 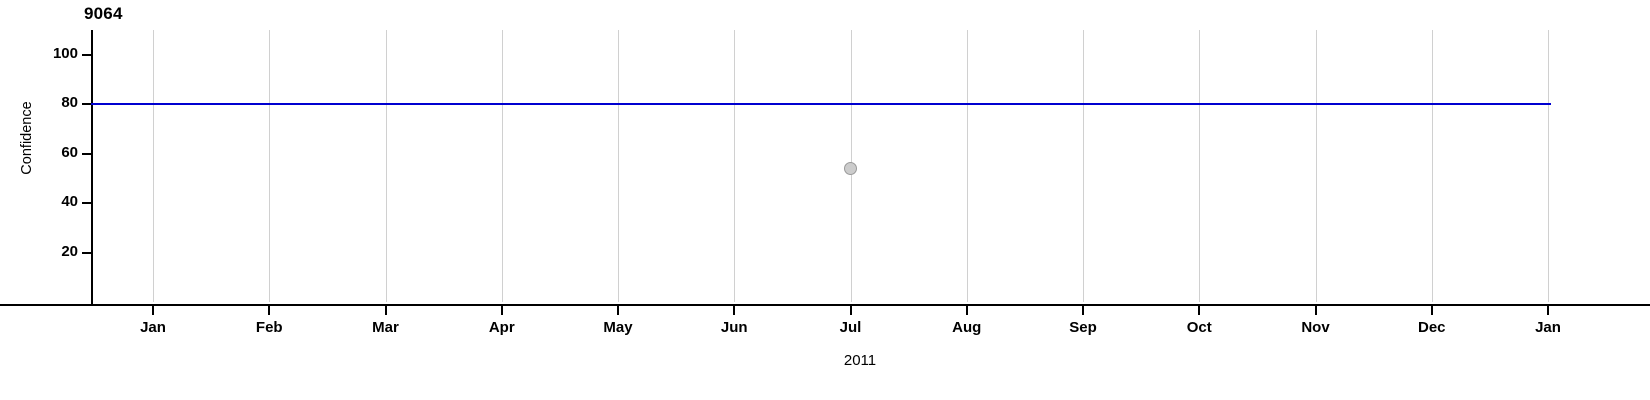 I want to click on x-tick-label-sep-8: Sep, so click(x=1083, y=327).